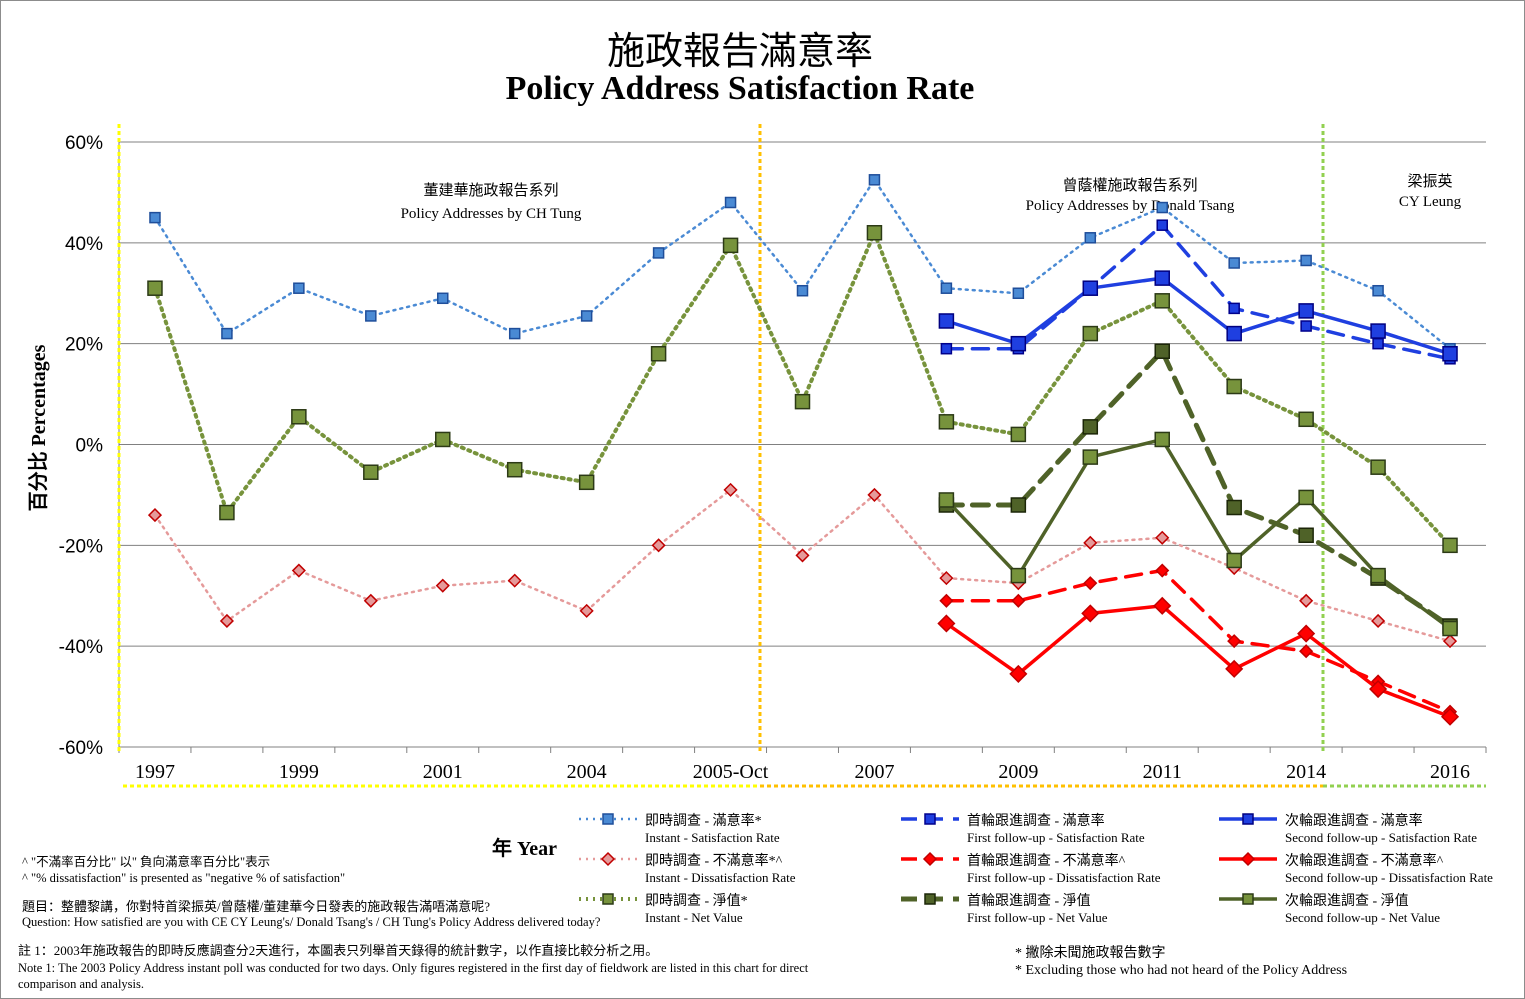 Image resolution: width=1525 pixels, height=999 pixels. What do you see at coordinates (1090, 953) in the screenshot?
I see `note-star-zh: * 撇除未聞施政報告數字` at bounding box center [1090, 953].